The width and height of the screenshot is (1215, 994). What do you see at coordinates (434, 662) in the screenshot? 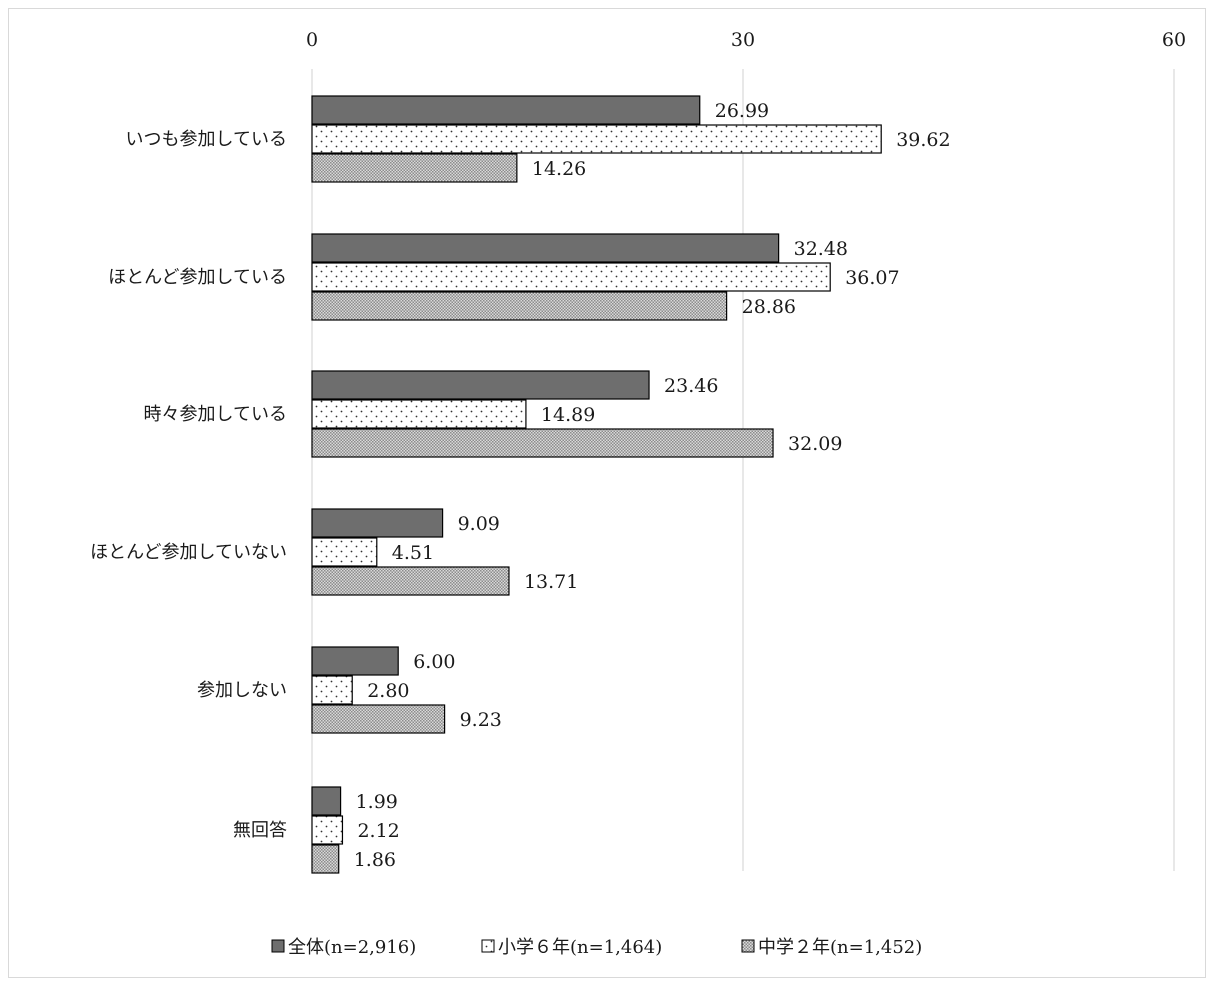
I see `data-label: 6.00` at bounding box center [434, 662].